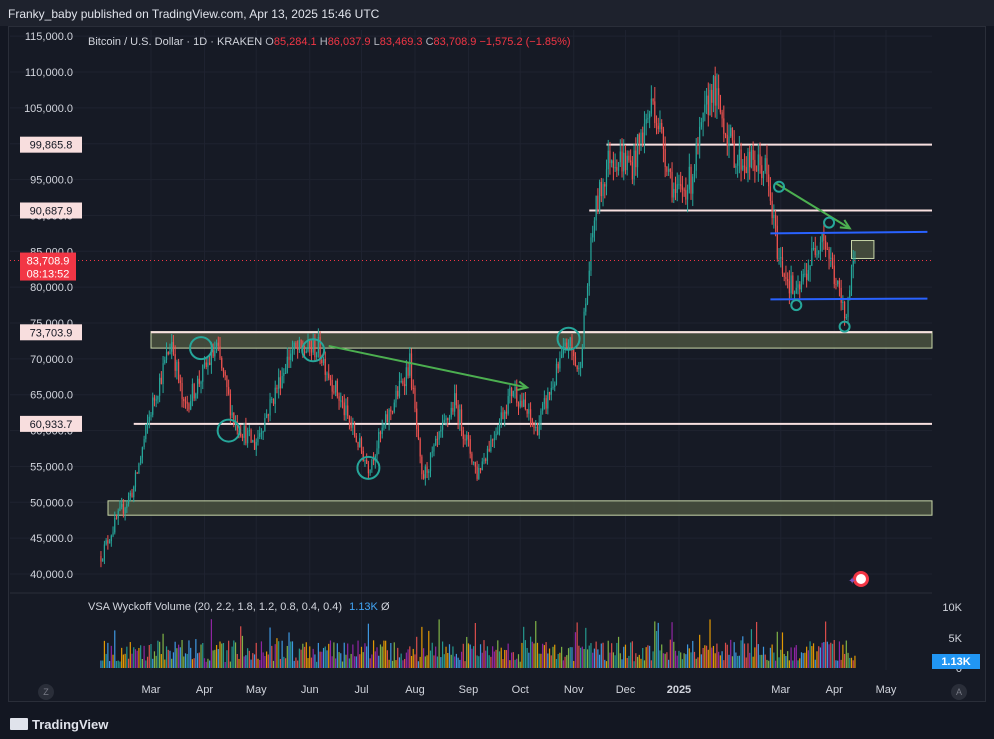 The image size is (994, 739). What do you see at coordinates (626, 690) in the screenshot?
I see `time-tick-label: Dec` at bounding box center [626, 690].